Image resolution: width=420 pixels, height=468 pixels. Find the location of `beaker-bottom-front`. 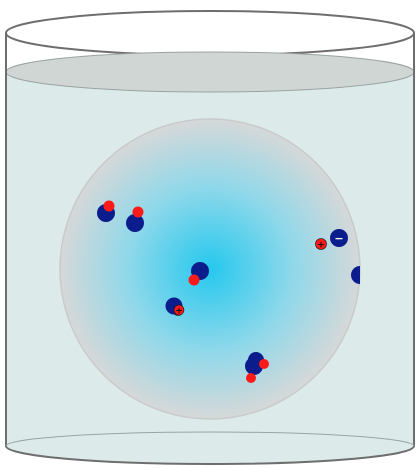

beaker-bottom-front is located at coordinates (210, 455).